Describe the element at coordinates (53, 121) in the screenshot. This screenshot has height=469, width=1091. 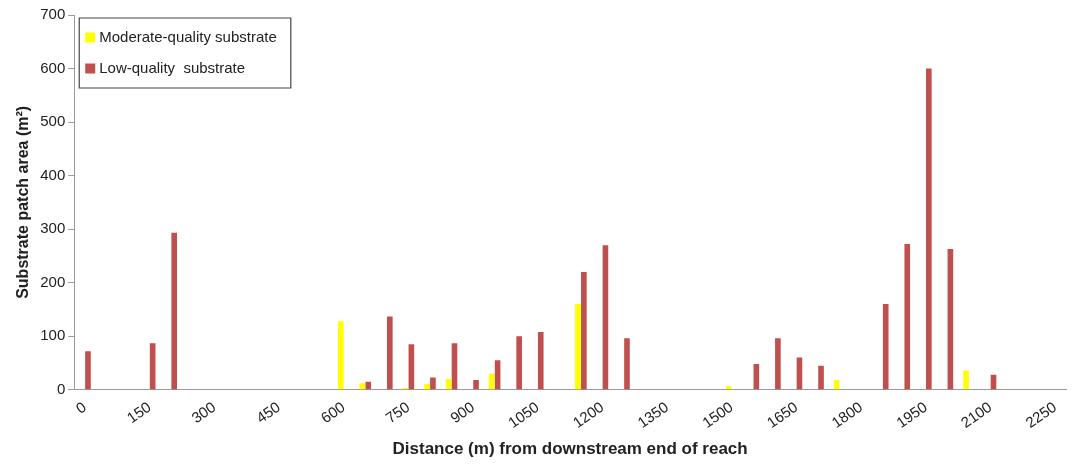
I see `y-tick-label: 500` at that location.